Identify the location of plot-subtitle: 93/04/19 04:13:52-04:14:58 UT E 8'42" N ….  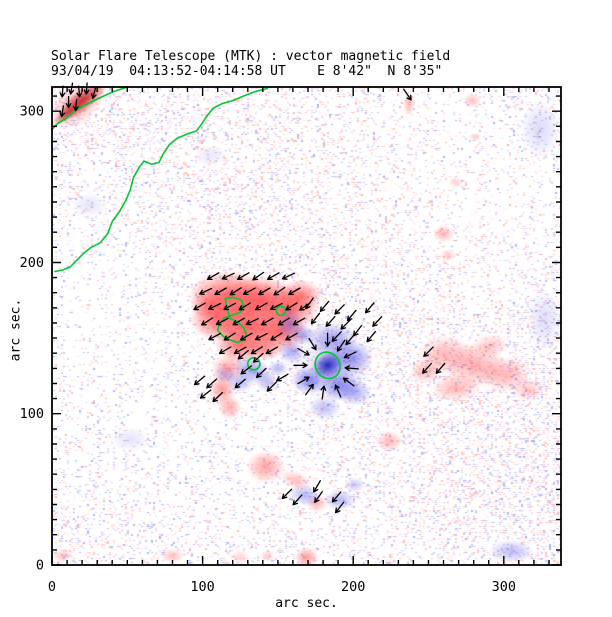
(247, 71).